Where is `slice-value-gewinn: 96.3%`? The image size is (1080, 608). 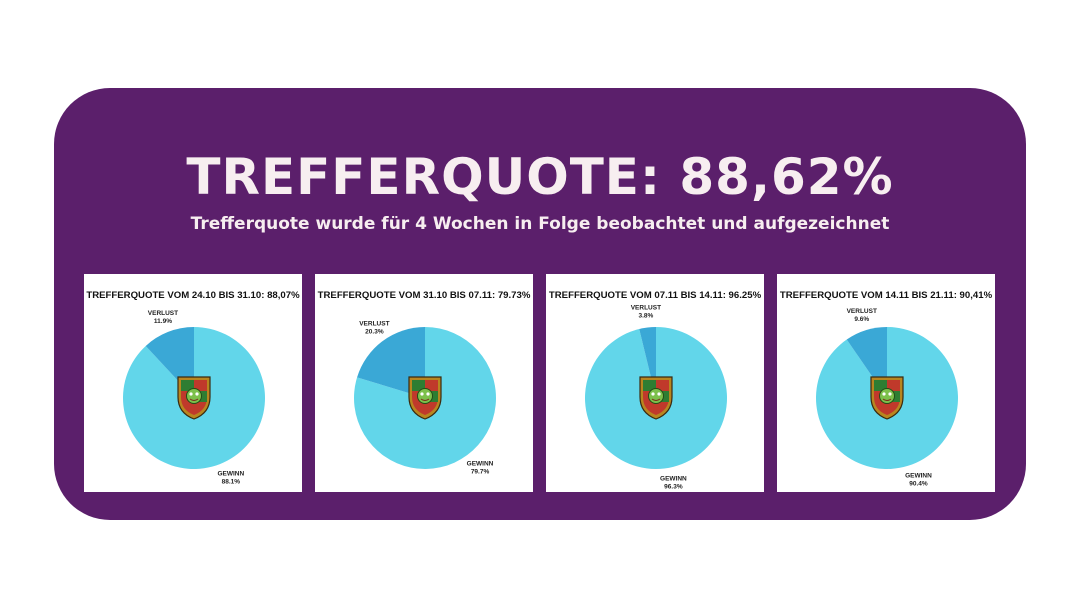
slice-value-gewinn: 96.3% is located at coordinates (673, 486).